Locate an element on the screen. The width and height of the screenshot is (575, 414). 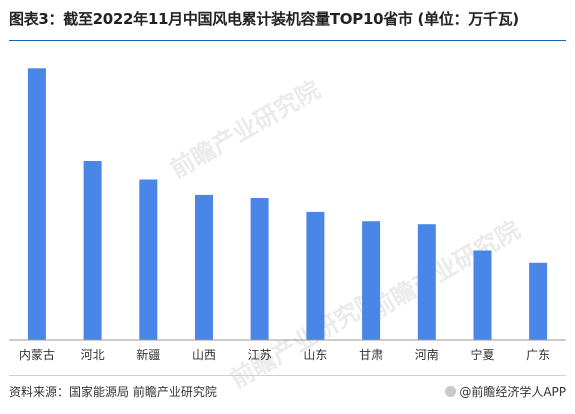
x-tick-label: 内蒙古 is located at coordinates (37, 354).